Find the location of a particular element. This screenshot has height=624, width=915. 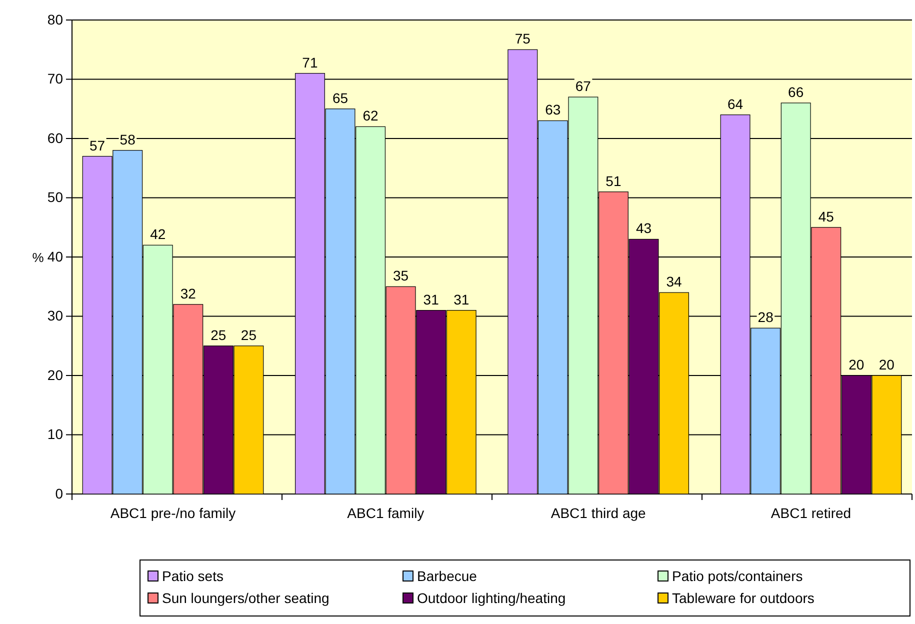

data-label: 43 is located at coordinates (644, 228).